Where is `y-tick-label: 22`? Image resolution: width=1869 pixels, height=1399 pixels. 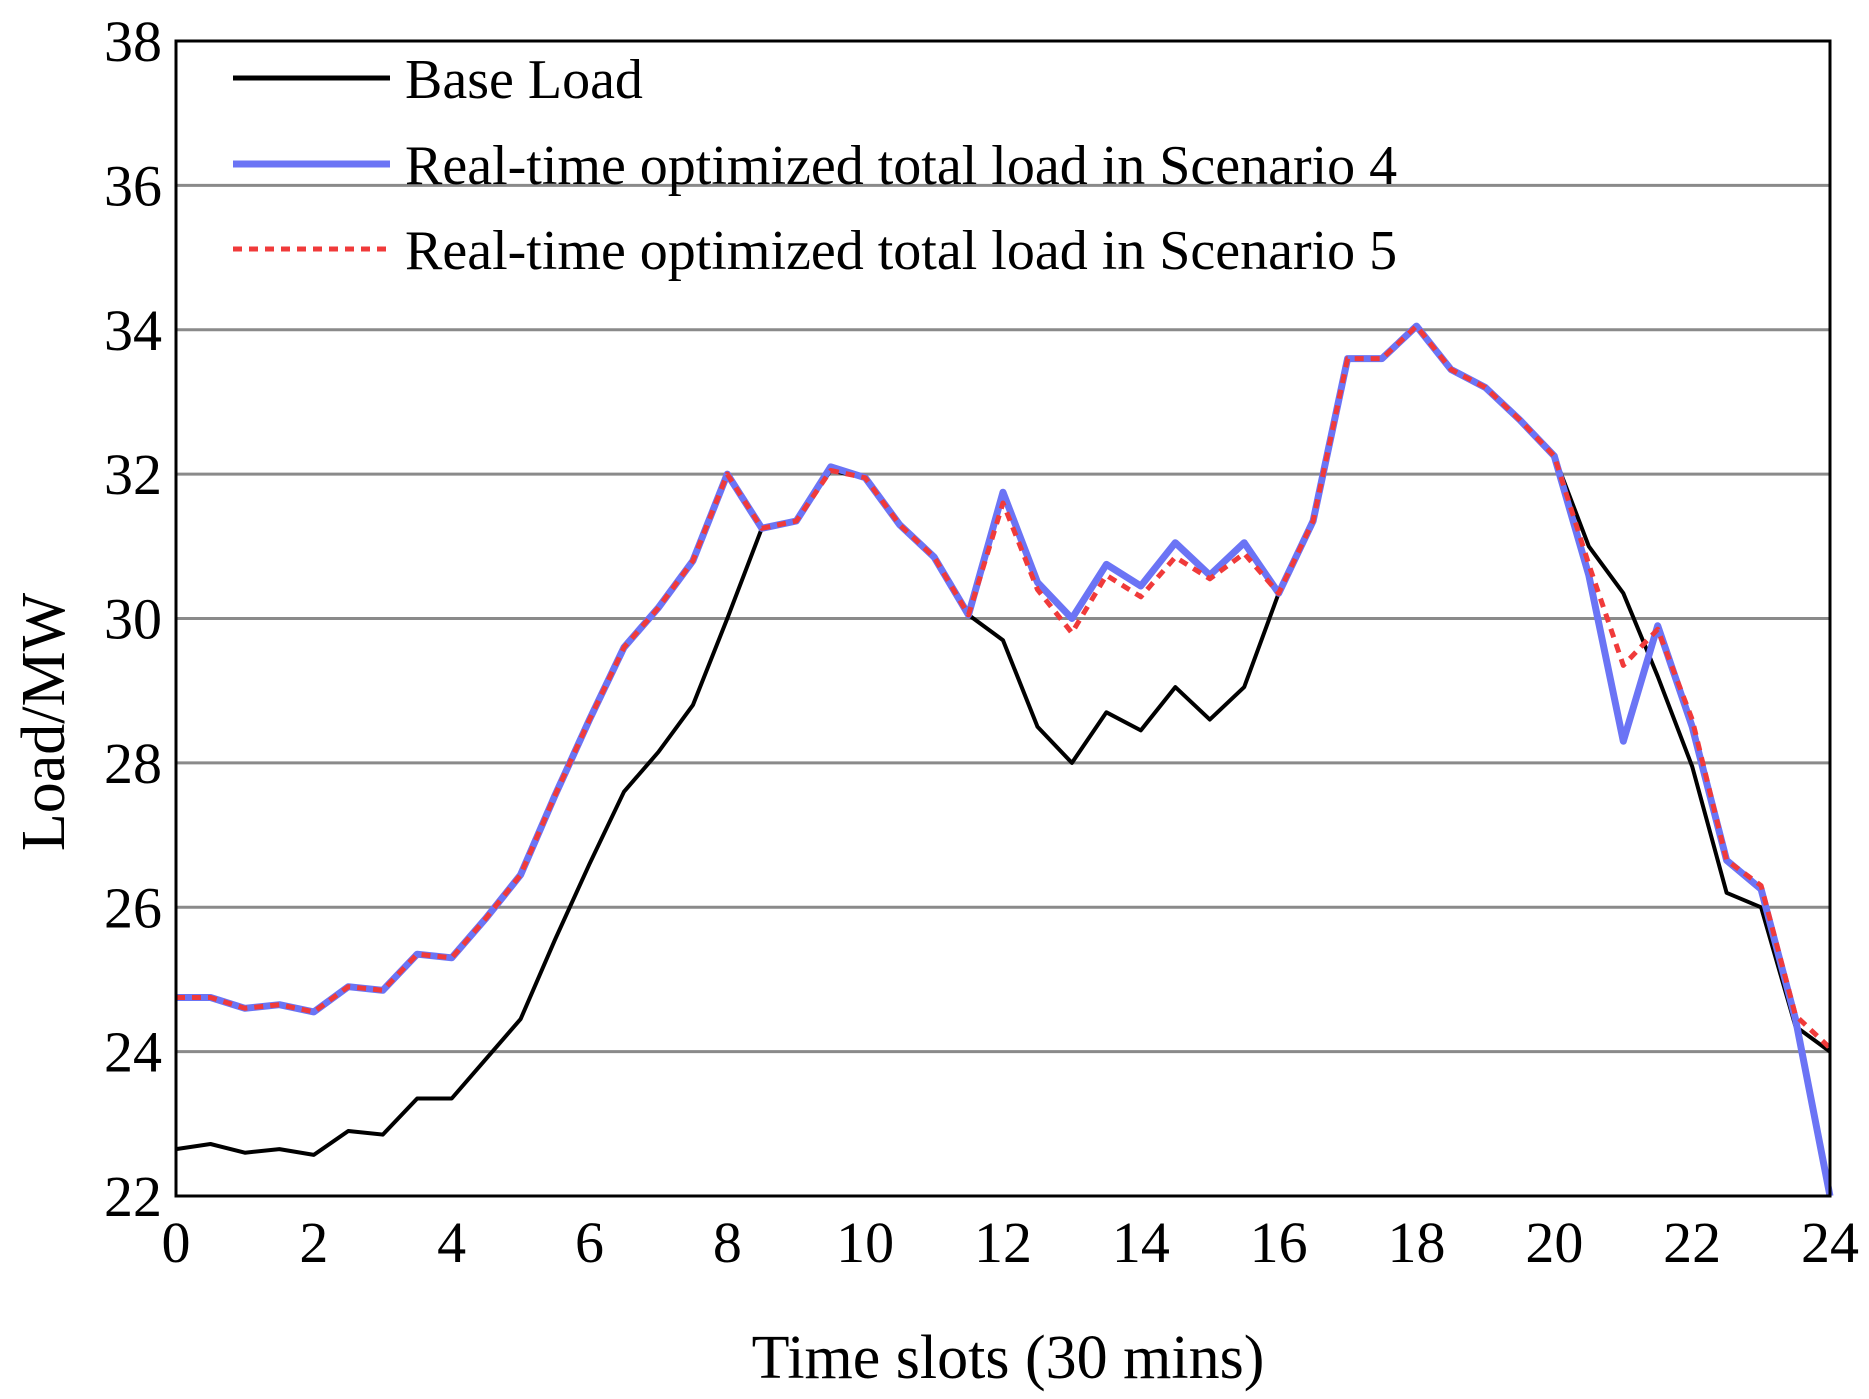
y-tick-label: 22 is located at coordinates (133, 1196).